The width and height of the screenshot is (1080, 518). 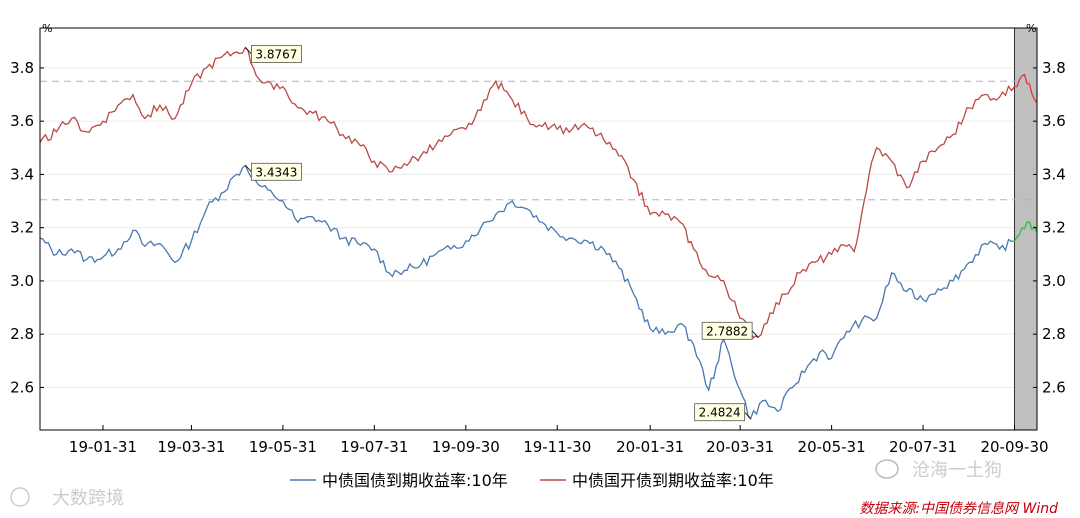 I want to click on x-tick-label-7: 20-03-31, so click(x=740, y=447).